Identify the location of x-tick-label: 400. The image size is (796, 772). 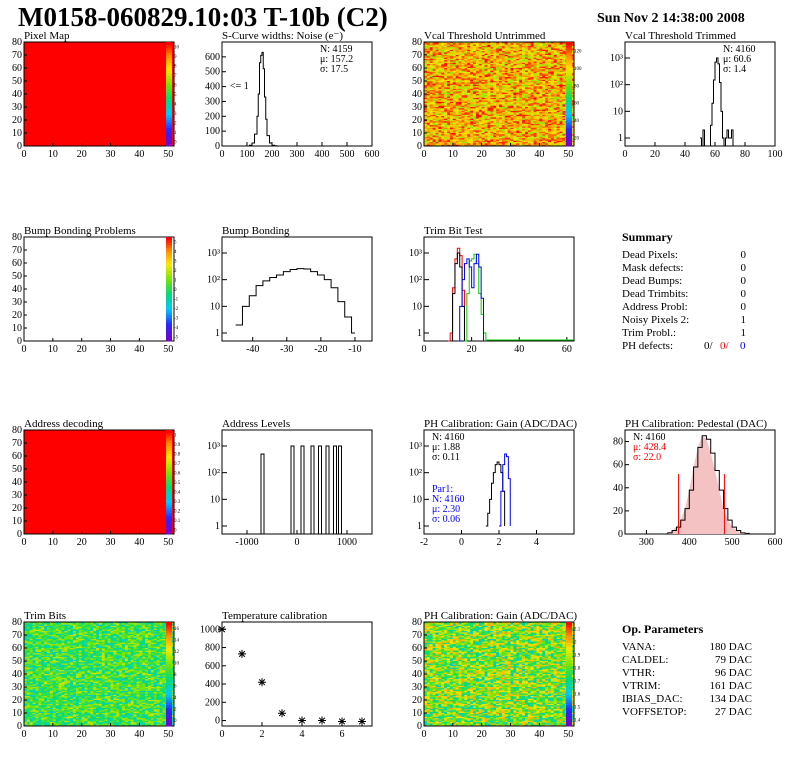
(322, 154).